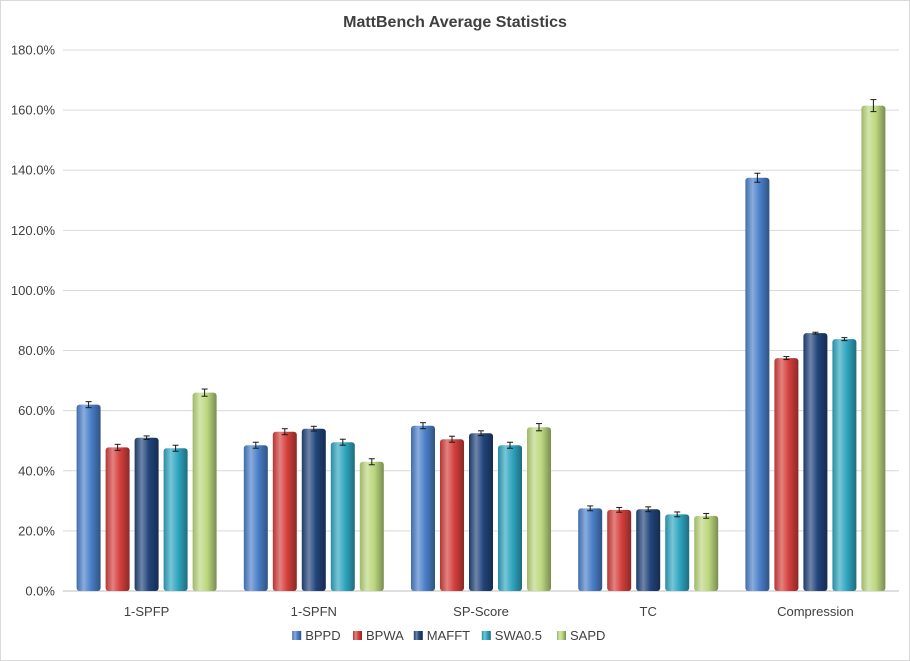 The image size is (910, 661). Describe the element at coordinates (371, 526) in the screenshot. I see `bar-sapd-1-spfn` at that location.